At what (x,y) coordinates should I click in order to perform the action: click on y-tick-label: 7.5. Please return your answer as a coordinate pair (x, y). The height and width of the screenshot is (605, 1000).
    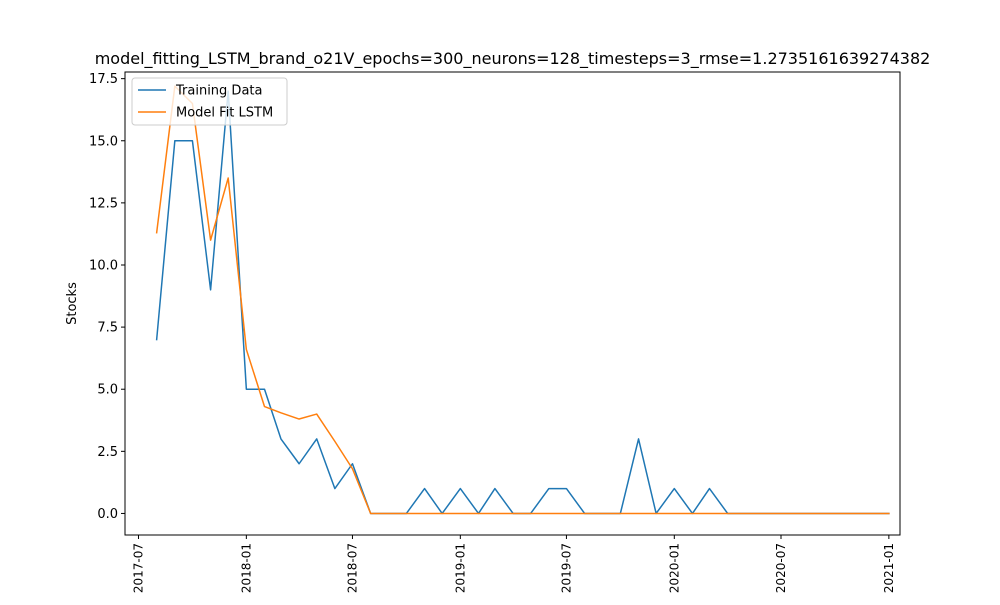
    Looking at the image, I should click on (107, 328).